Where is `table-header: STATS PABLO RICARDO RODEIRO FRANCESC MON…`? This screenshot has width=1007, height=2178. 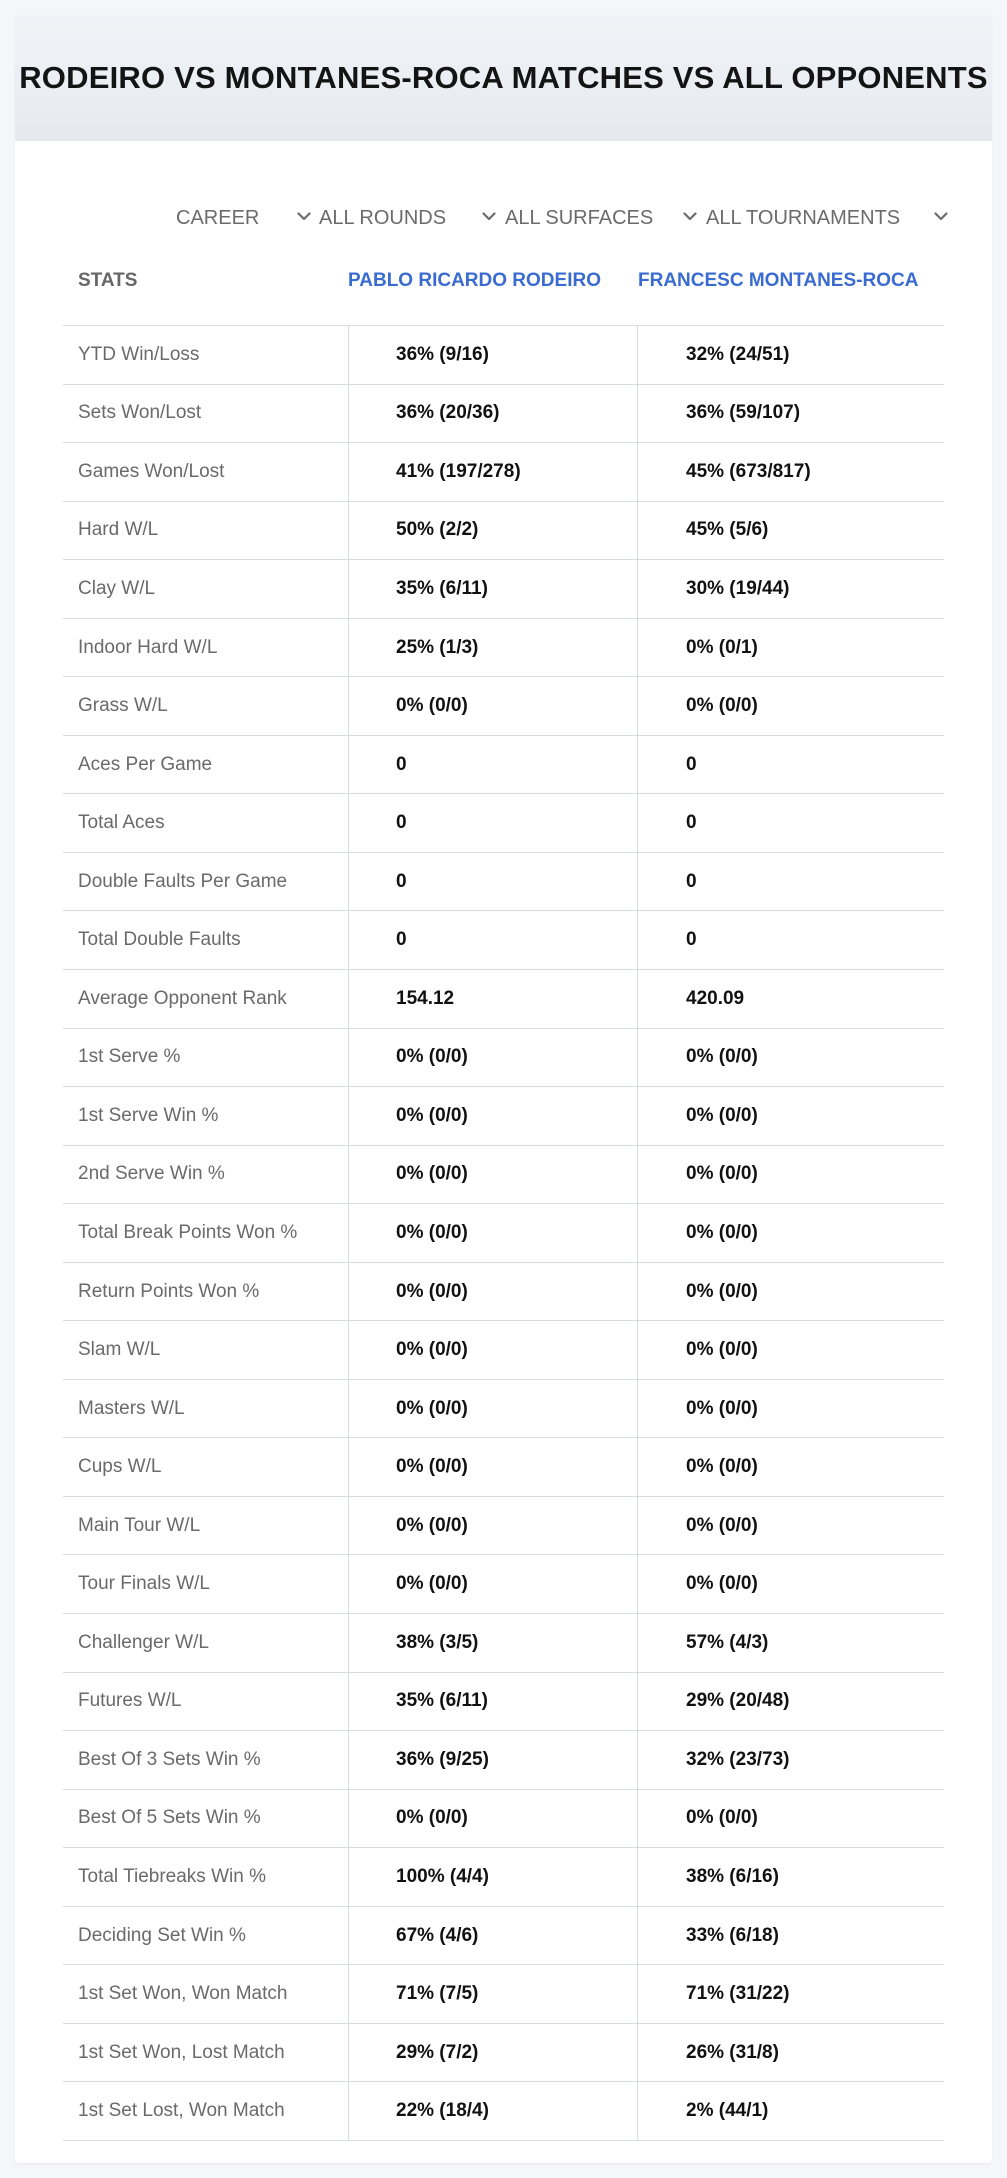
table-header: STATS PABLO RICARDO RODEIRO FRANCESC MON… is located at coordinates (503, 287).